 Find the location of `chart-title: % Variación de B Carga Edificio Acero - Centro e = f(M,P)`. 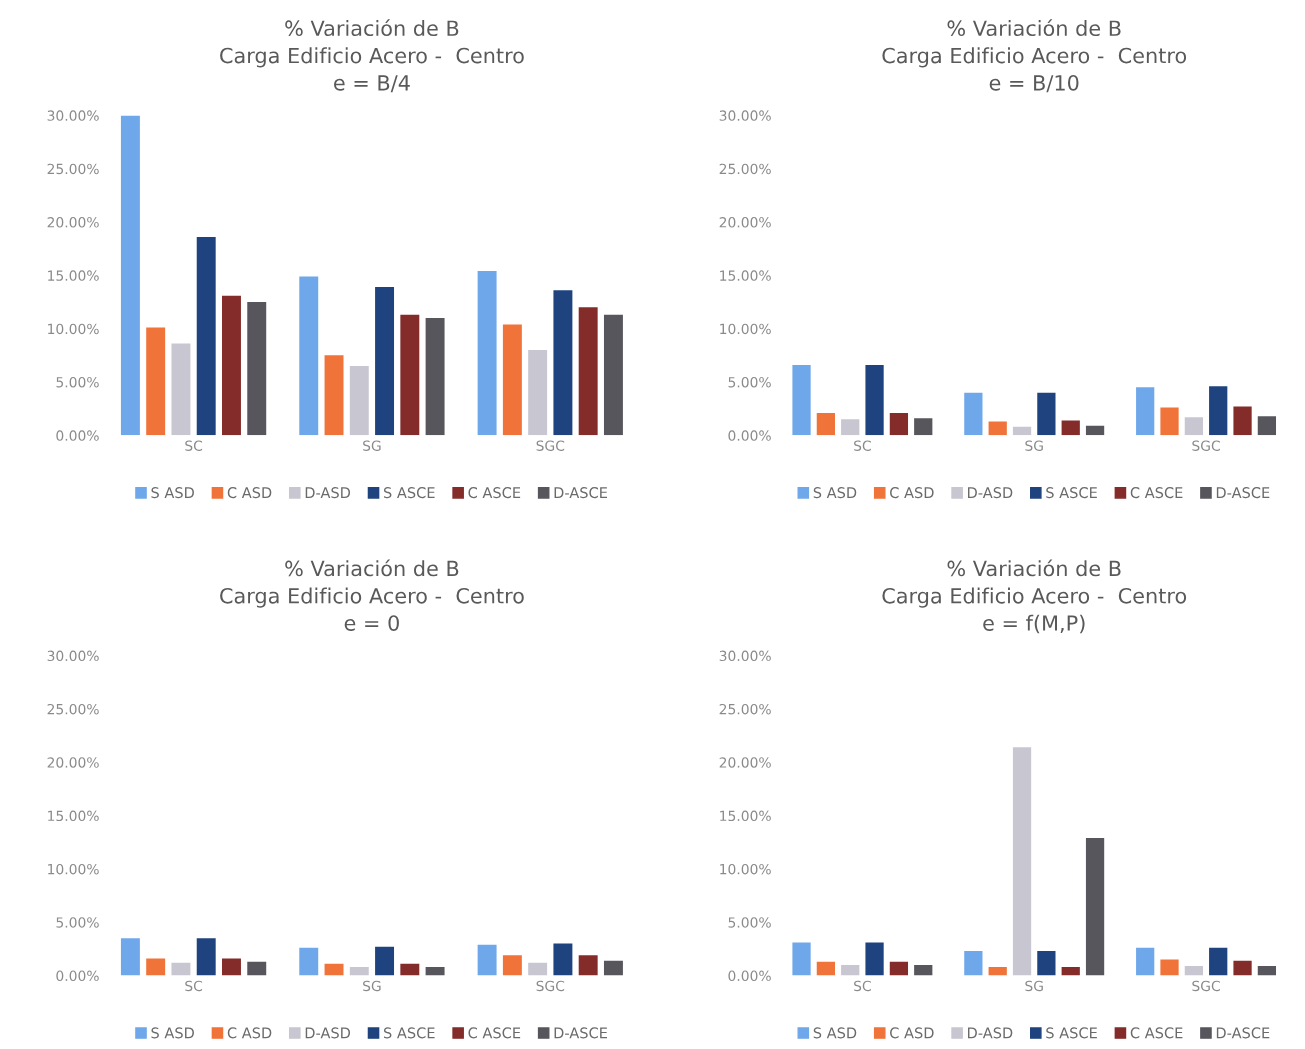

chart-title: % Variación de B Carga Edificio Acero - Centro e = f(M,P) is located at coordinates (1034, 596).